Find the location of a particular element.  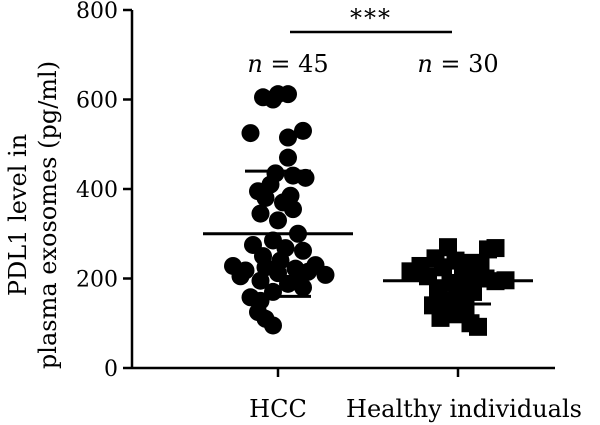

sample-size-label: n = 30 is located at coordinates (457, 64).